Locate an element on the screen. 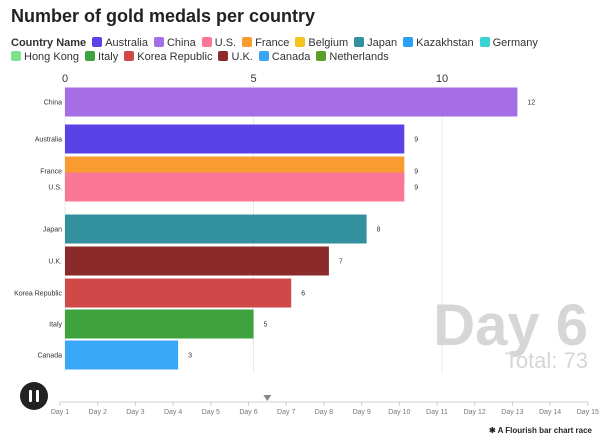  legend-label: Kazakhstan is located at coordinates (445, 43).